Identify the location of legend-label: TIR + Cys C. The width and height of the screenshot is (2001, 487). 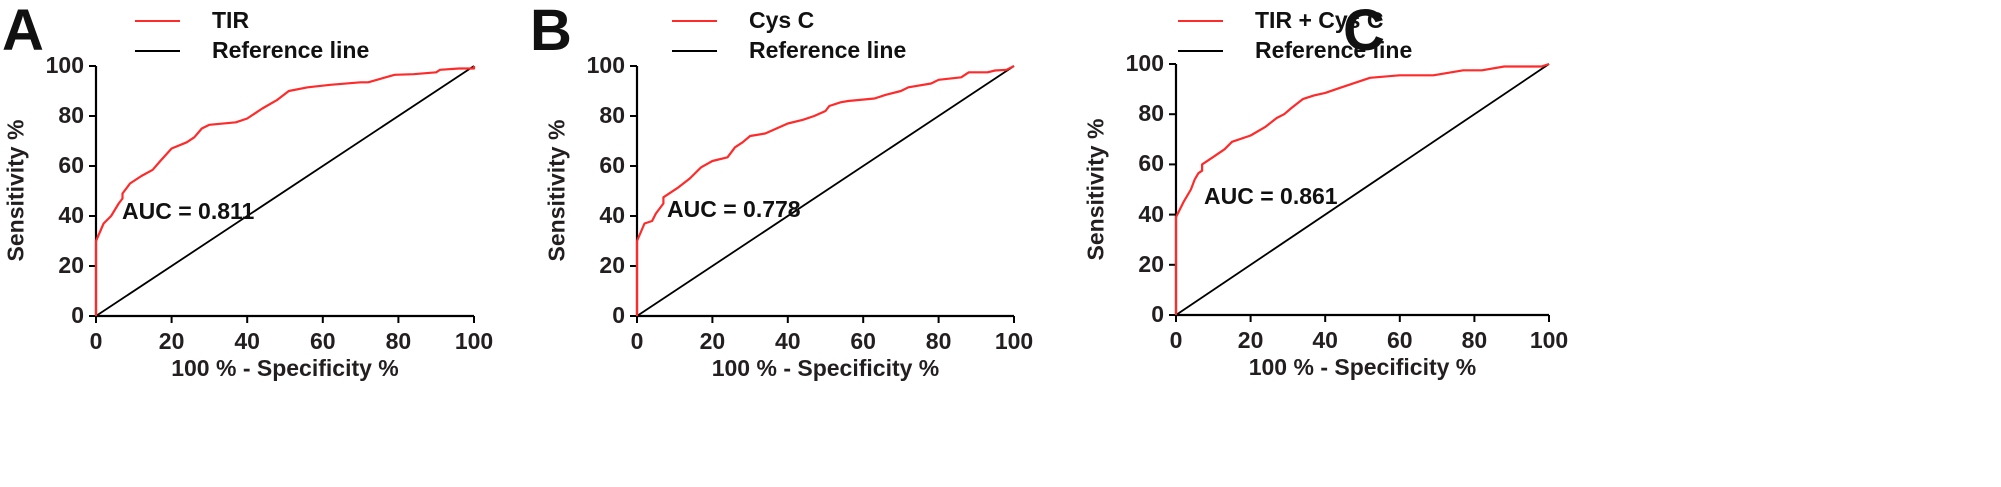
(1319, 20).